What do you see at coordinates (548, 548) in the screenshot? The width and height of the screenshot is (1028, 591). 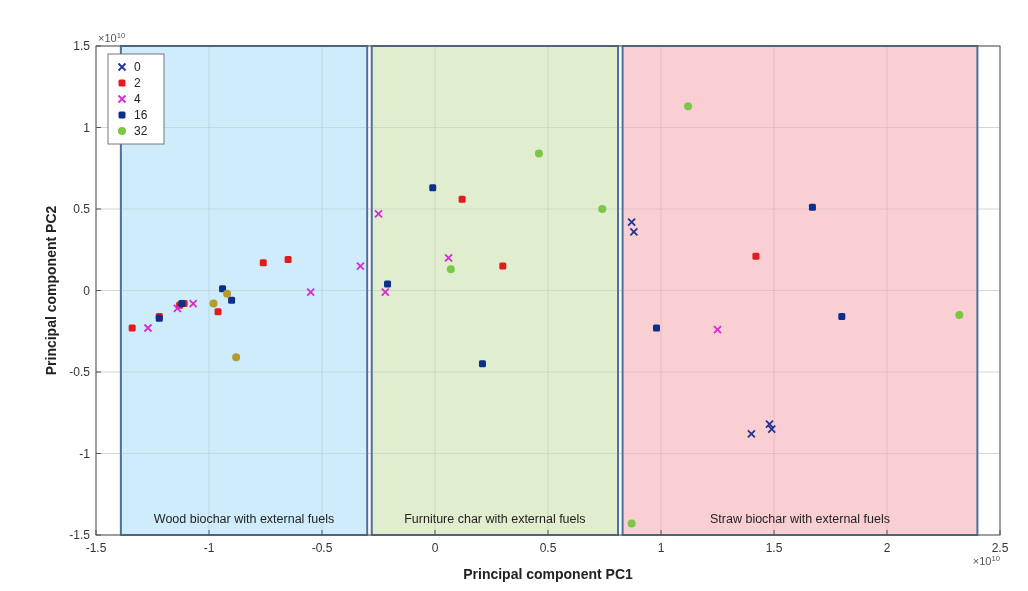 I see `x-tick-label: 0.5` at bounding box center [548, 548].